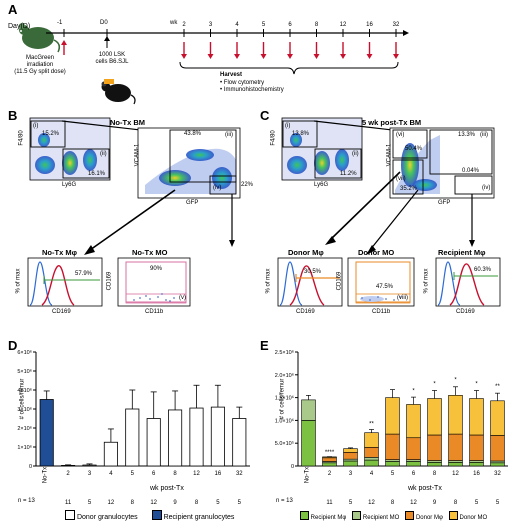 The image size is (520, 521). I want to click on c-gate-iii: (iii), so click(484, 135).